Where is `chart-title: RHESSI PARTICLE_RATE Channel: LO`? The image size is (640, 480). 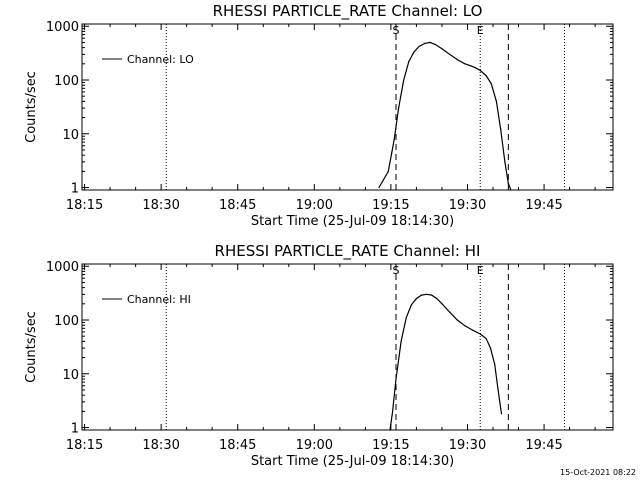
chart-title: RHESSI PARTICLE_RATE Channel: LO is located at coordinates (348, 11).